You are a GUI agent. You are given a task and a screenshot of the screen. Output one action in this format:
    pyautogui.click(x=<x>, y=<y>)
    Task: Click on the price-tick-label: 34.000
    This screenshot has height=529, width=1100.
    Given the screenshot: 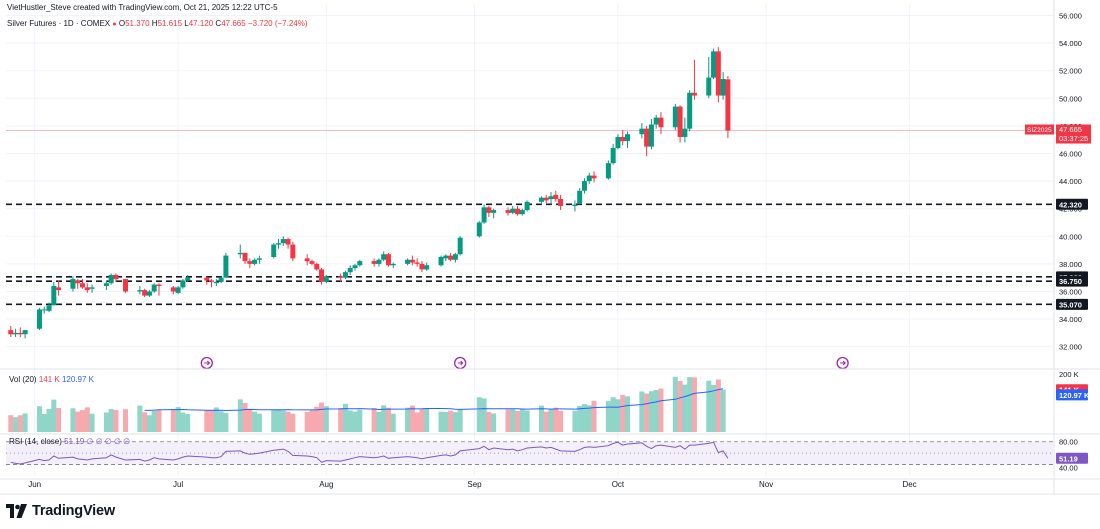 What is the action you would take?
    pyautogui.click(x=1070, y=319)
    